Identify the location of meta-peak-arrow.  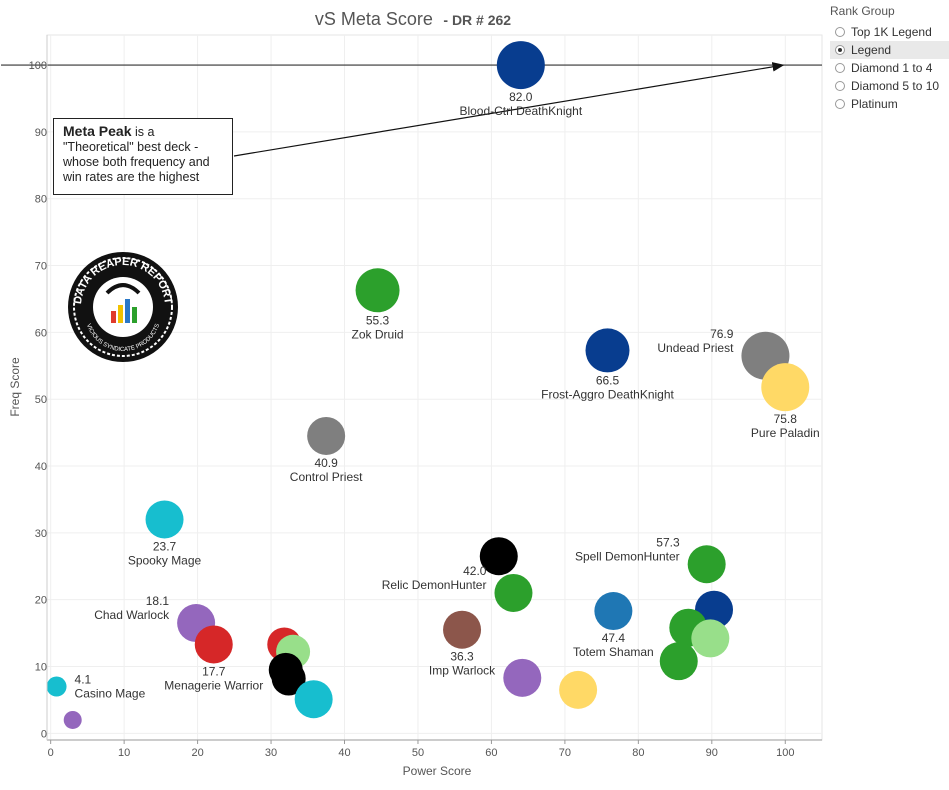
(509, 109).